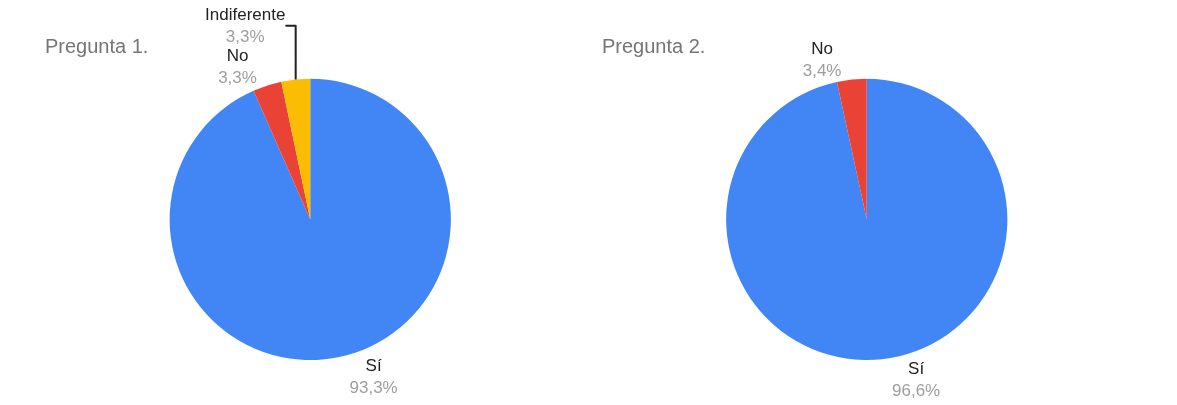  What do you see at coordinates (245, 15) in the screenshot?
I see `slice-label: Indiferente` at bounding box center [245, 15].